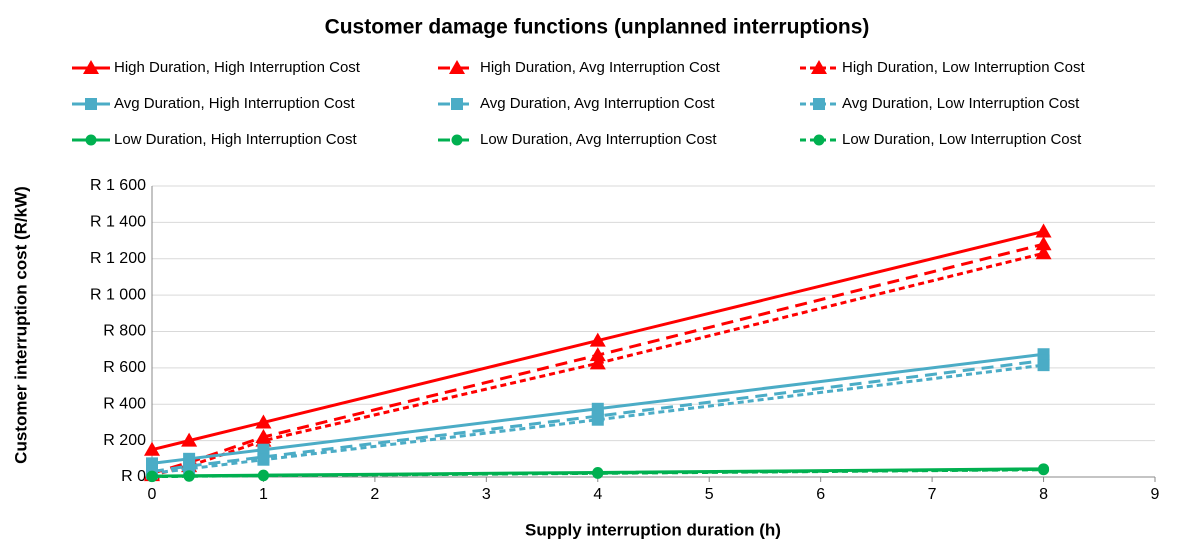  What do you see at coordinates (118, 185) in the screenshot?
I see `y-tick-label: R 1 600` at bounding box center [118, 185].